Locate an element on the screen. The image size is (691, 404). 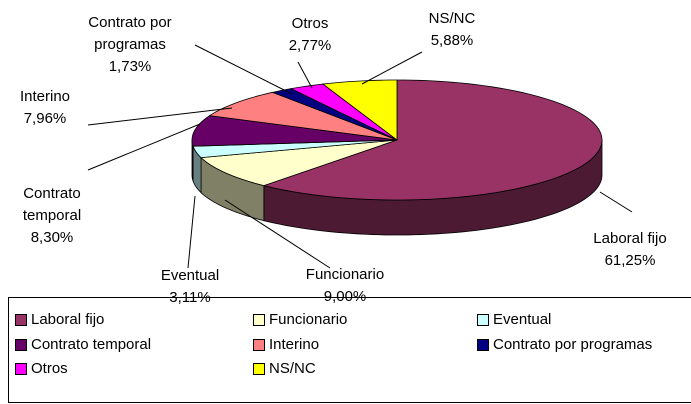
legend-label: Funcionario is located at coordinates (308, 319).